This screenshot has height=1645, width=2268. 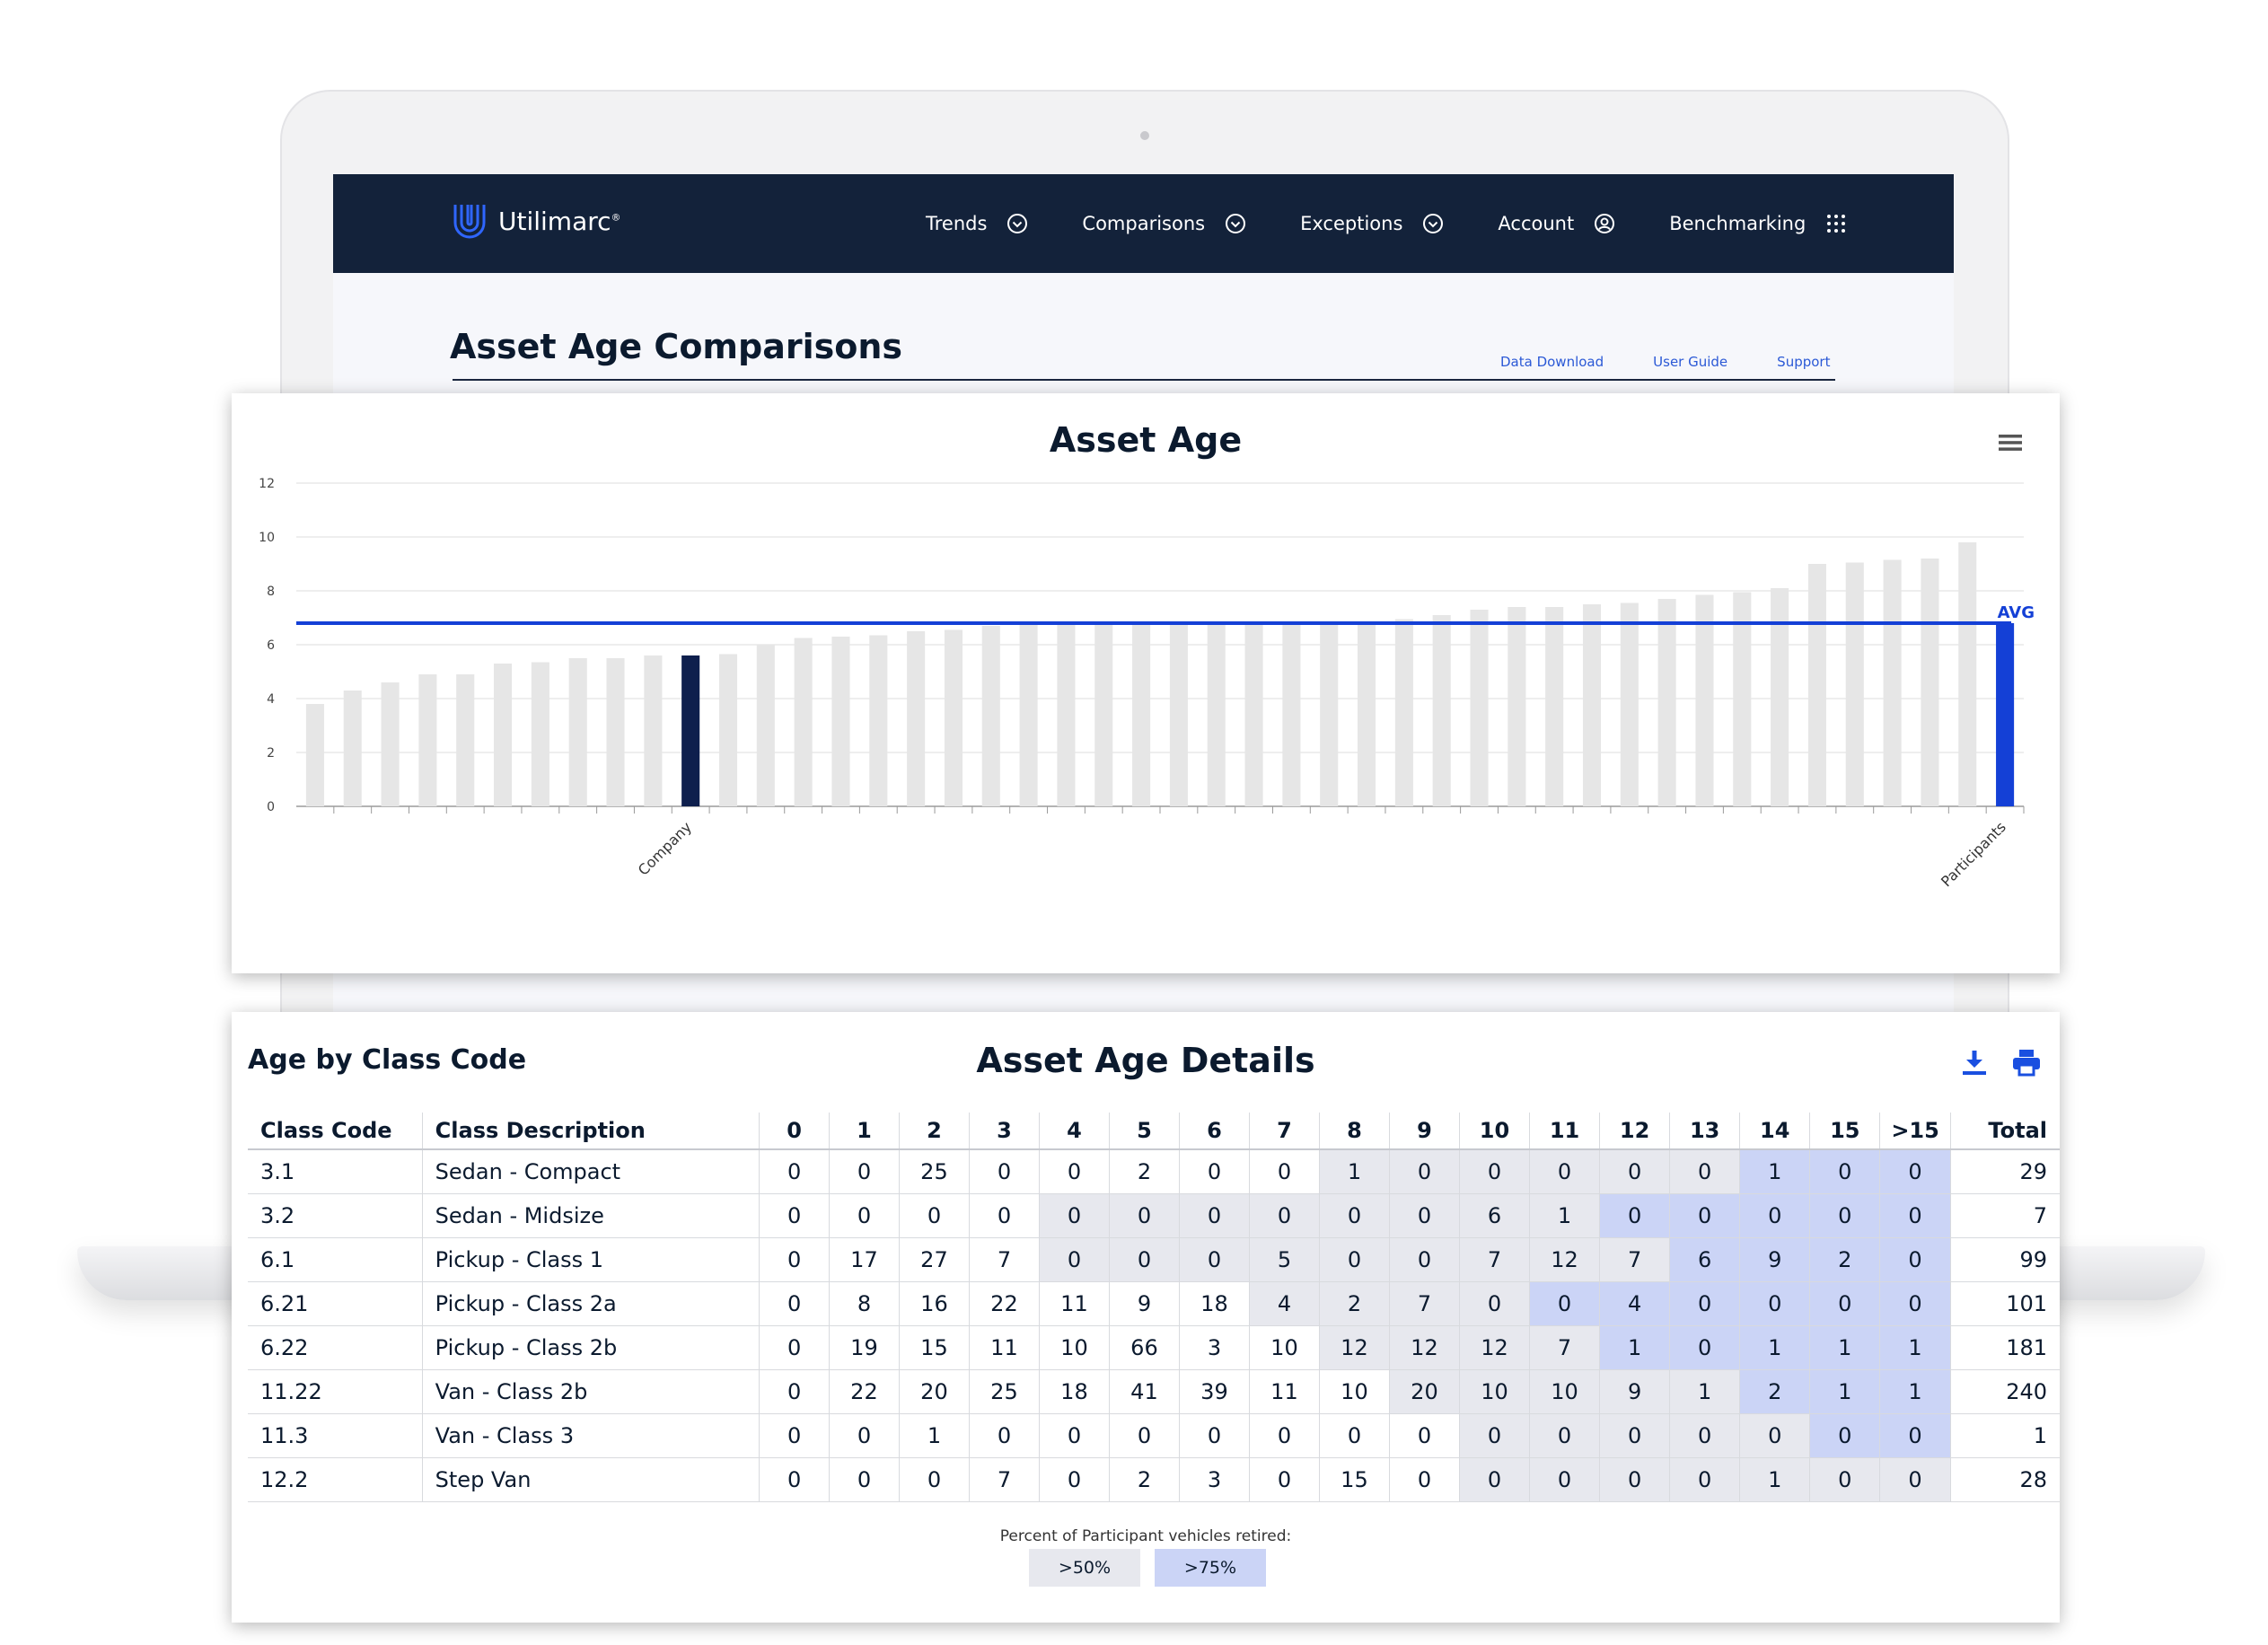 What do you see at coordinates (1974, 1062) in the screenshot?
I see `download-icon` at bounding box center [1974, 1062].